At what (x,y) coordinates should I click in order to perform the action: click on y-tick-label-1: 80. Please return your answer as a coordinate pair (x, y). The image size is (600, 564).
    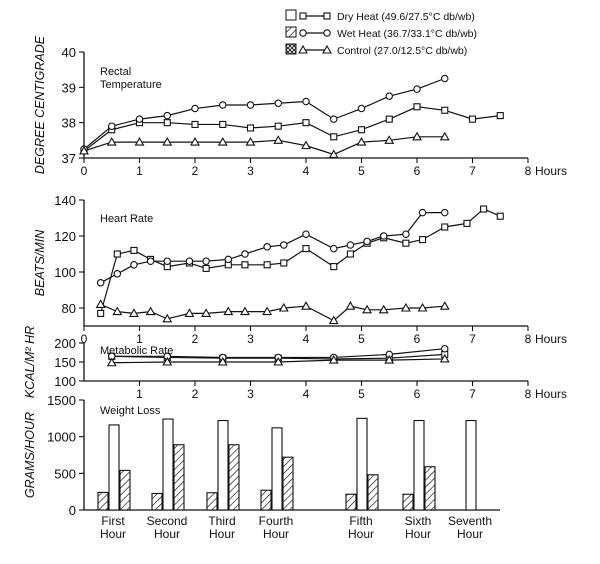
    Looking at the image, I should click on (69, 308).